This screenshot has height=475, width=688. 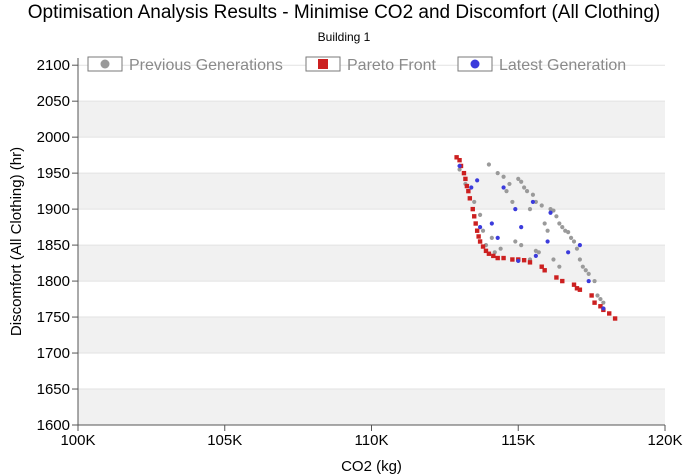 What do you see at coordinates (344, 37) in the screenshot?
I see `chart-subtitle: Building 1` at bounding box center [344, 37].